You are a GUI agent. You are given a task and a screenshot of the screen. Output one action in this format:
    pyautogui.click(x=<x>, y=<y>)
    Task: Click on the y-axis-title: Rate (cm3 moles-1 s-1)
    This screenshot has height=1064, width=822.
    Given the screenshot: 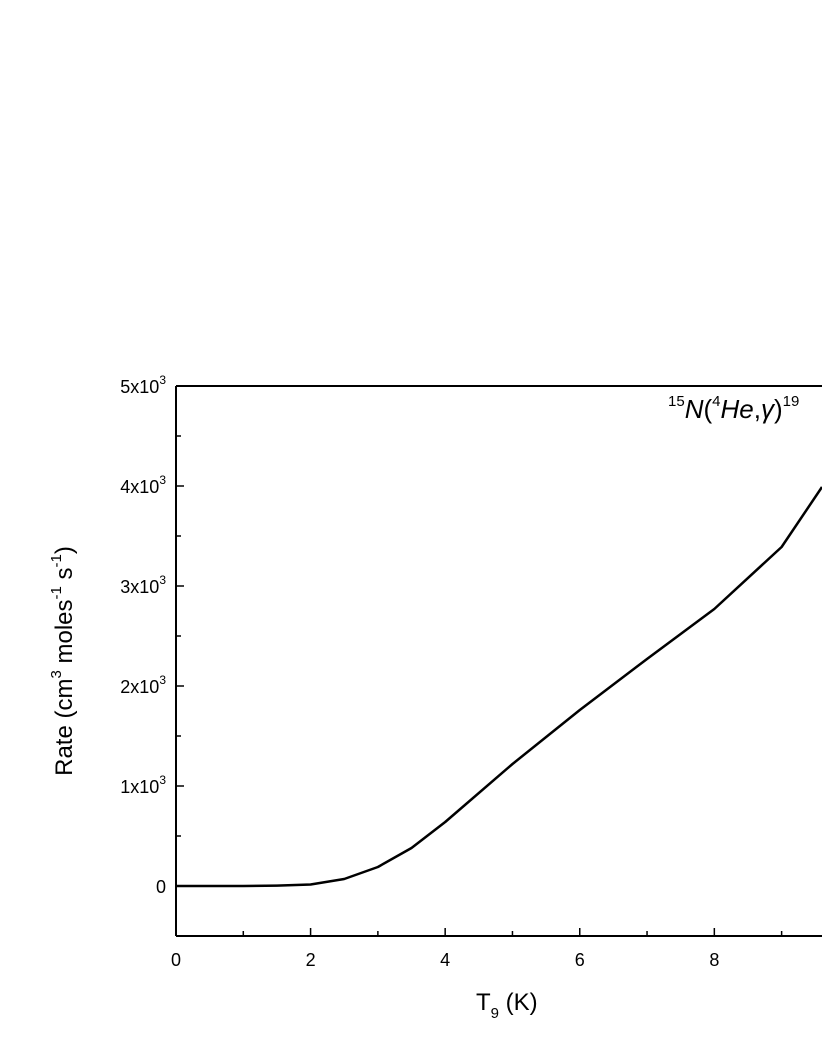 What is the action you would take?
    pyautogui.click(x=63, y=661)
    